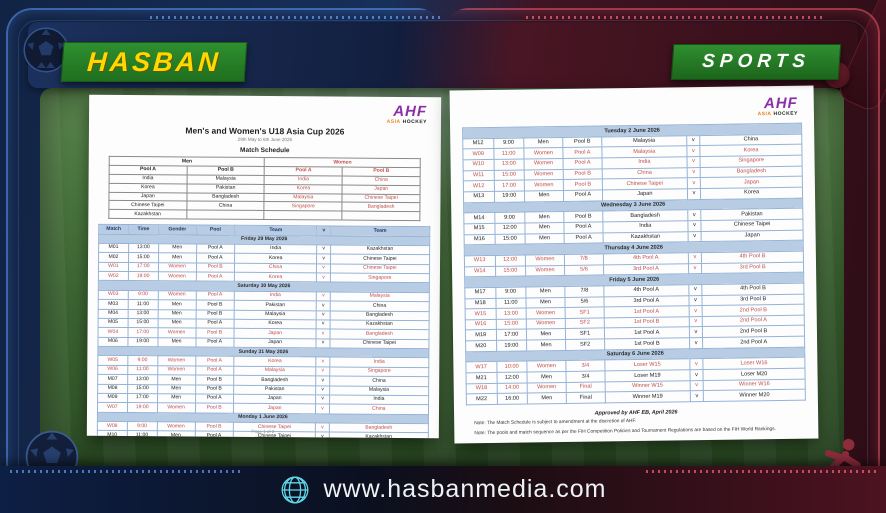 The width and height of the screenshot is (886, 513). I want to click on match-cell: M20, so click(481, 346).